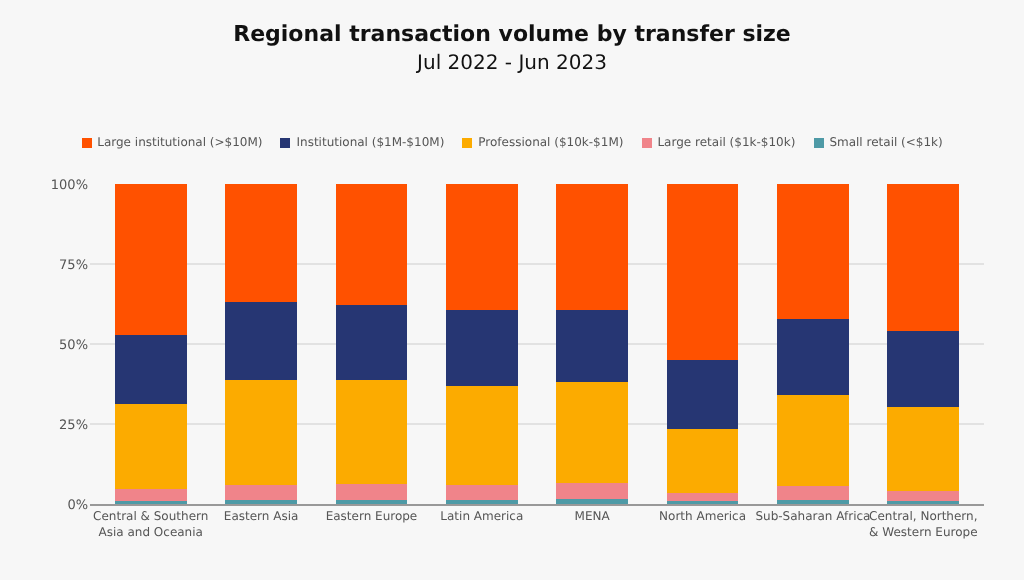 The height and width of the screenshot is (580, 1024). Describe the element at coordinates (512, 33) in the screenshot. I see `chart-title: Regional transaction volume by transfer size` at that location.